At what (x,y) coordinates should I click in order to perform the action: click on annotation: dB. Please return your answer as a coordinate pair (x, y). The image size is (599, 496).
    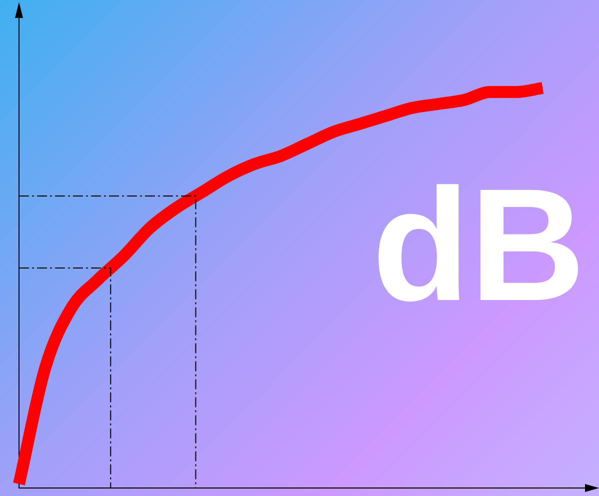
    Looking at the image, I should click on (479, 244).